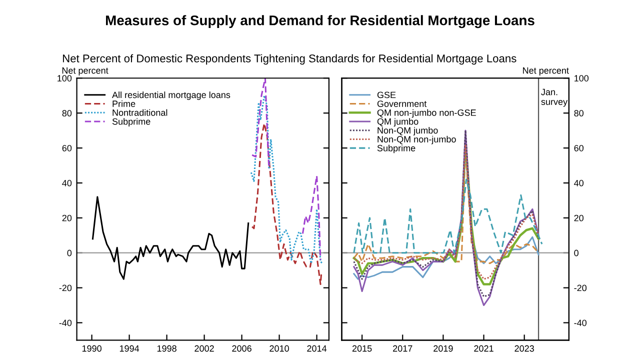 The height and width of the screenshot is (360, 640). I want to click on legend-label: GSE, so click(386, 95).